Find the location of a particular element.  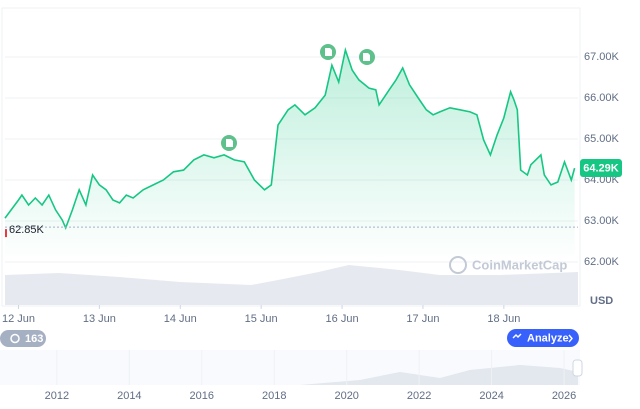

navigator-tick-label: 2016 is located at coordinates (202, 396).